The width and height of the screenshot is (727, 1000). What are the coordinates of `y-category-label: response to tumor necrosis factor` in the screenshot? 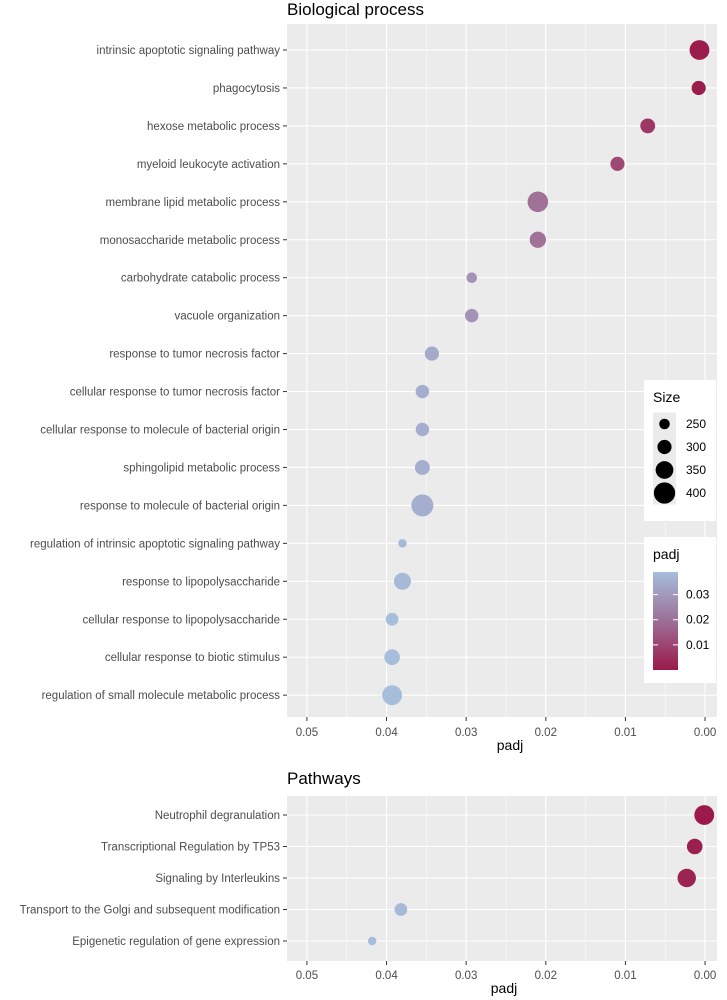 It's located at (194, 355).